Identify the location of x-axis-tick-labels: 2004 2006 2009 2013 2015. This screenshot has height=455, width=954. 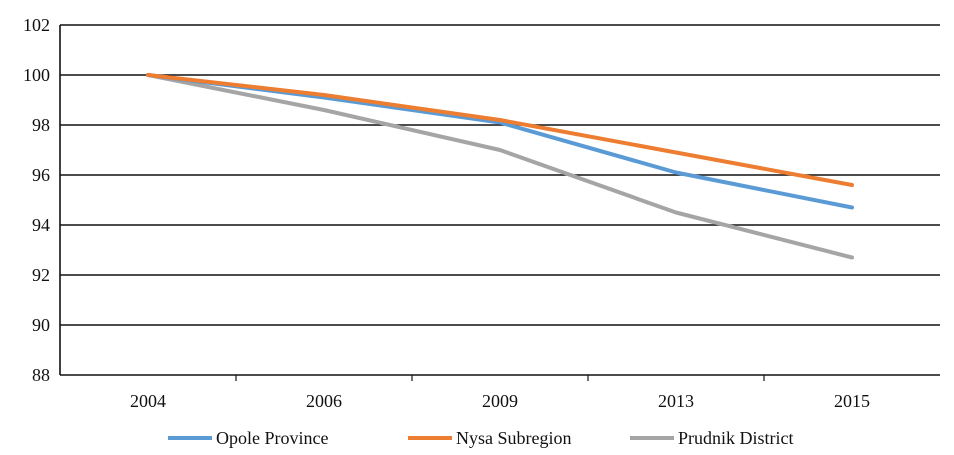
(500, 401).